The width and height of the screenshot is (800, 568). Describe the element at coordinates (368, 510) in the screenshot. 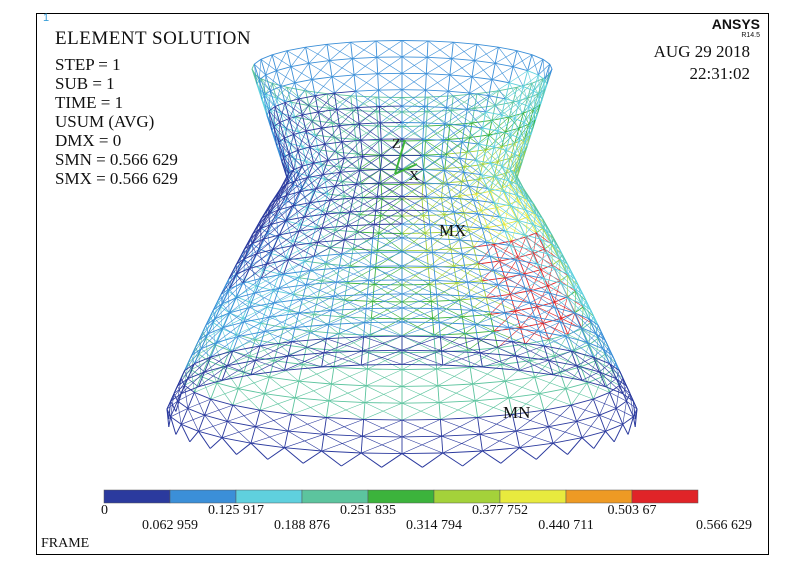

I see `legend-upper-label: 0.251 835` at that location.